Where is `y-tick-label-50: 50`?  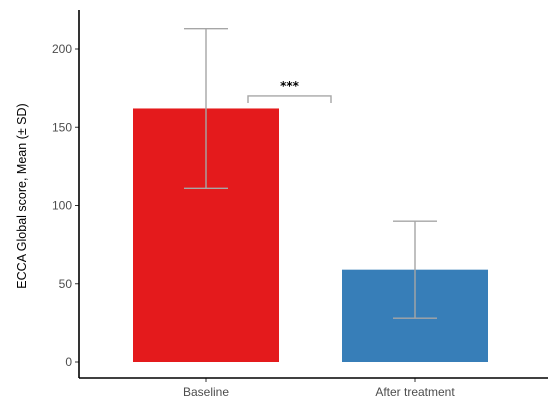
y-tick-label-50: 50 is located at coordinates (66, 284).